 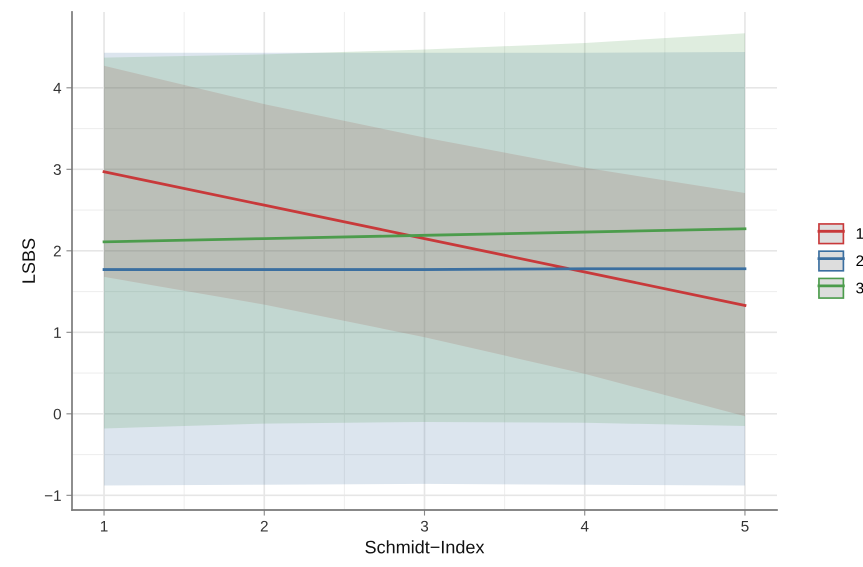 I want to click on legend-label: 2, so click(x=859, y=260).